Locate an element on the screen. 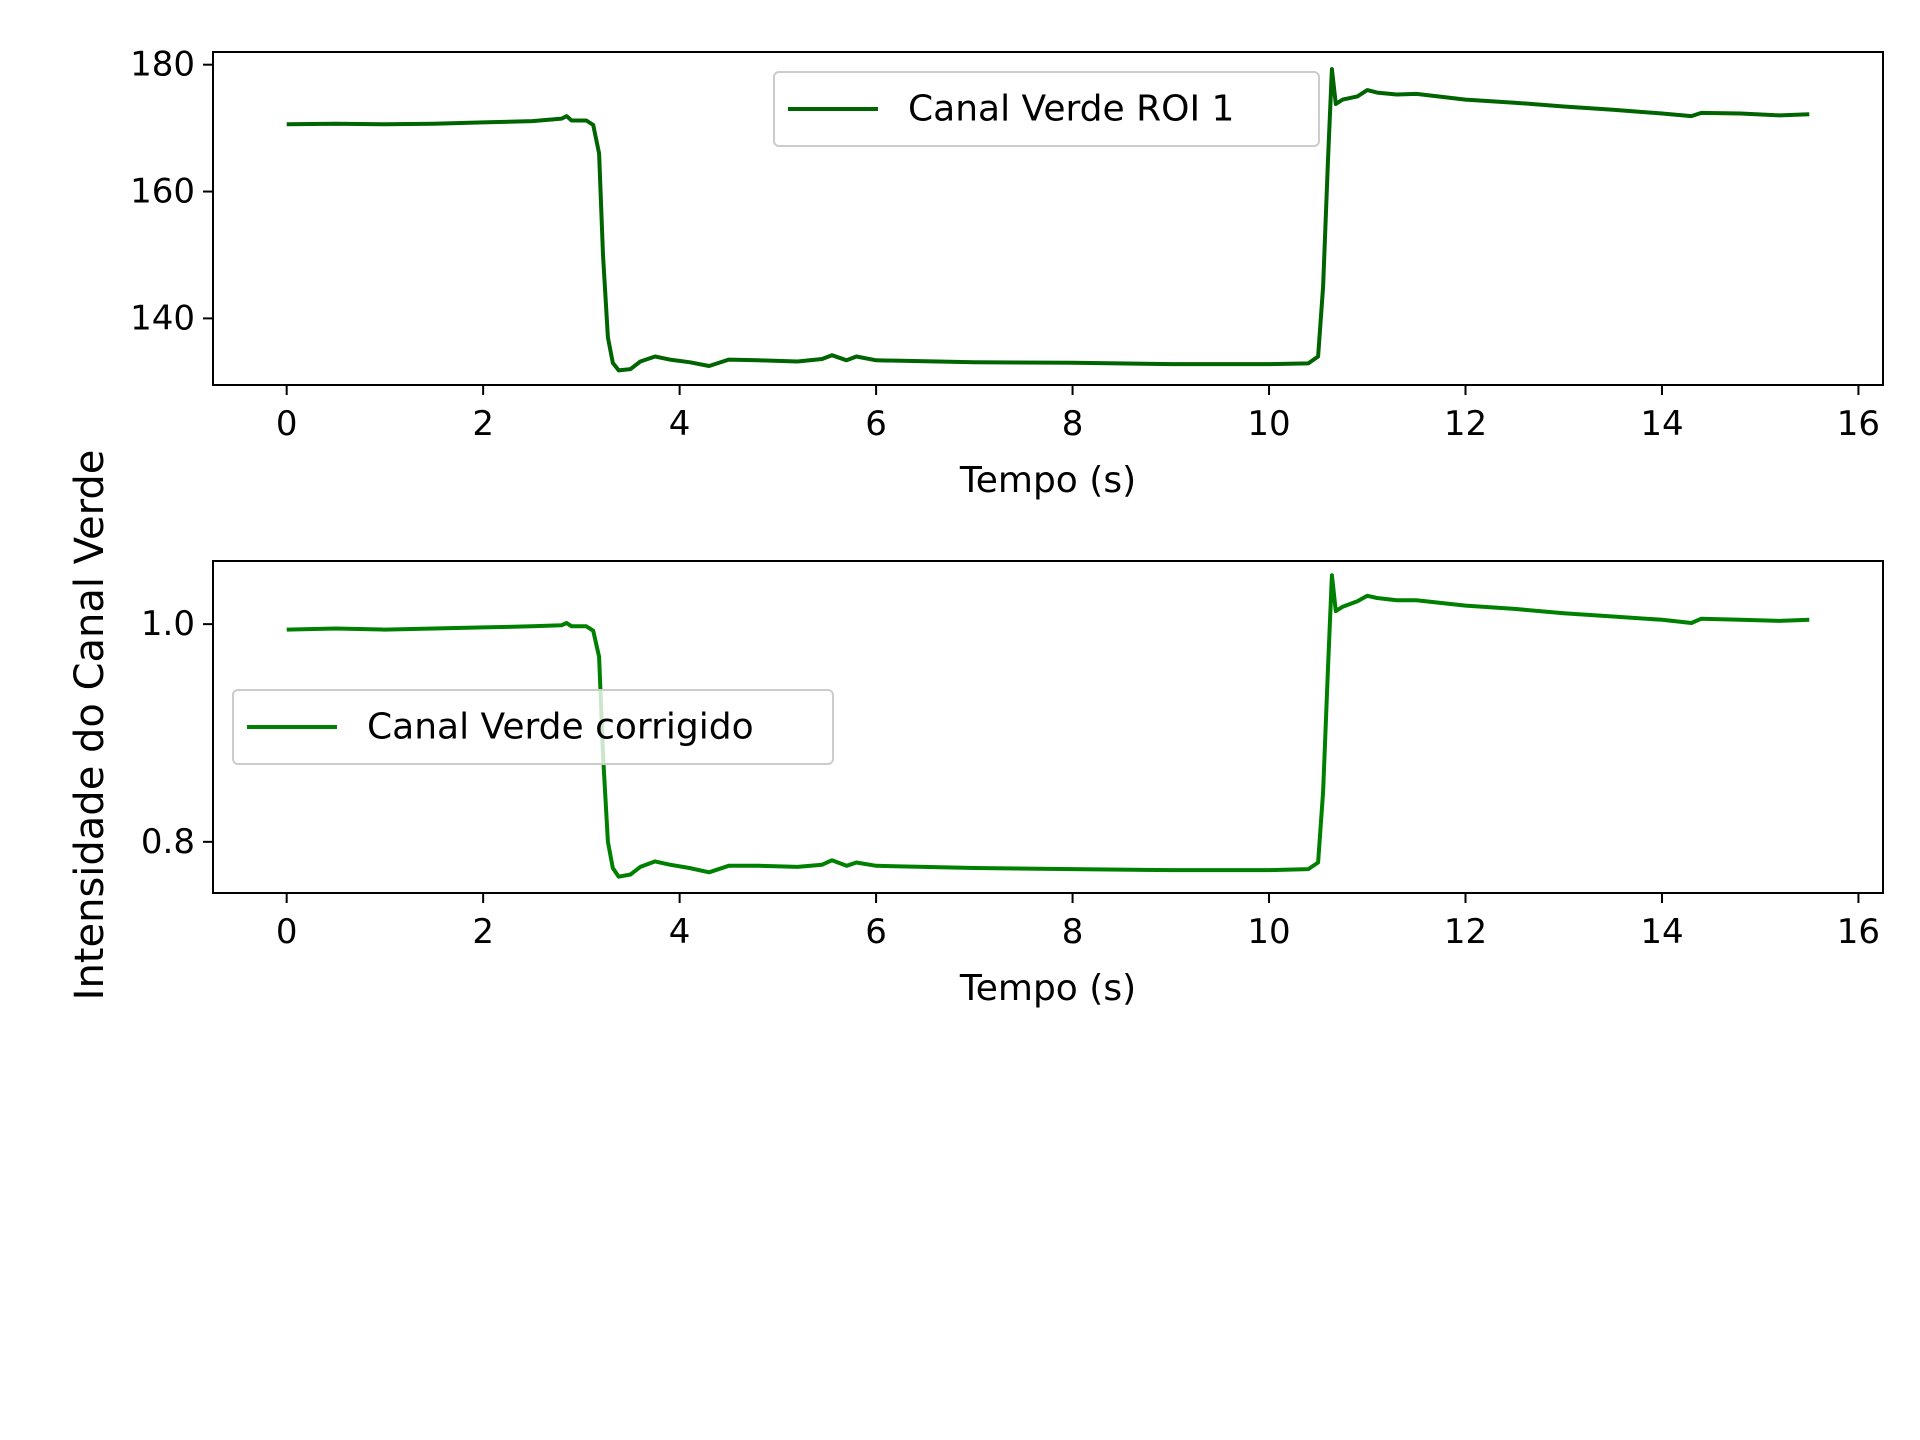  y-tick-label: 140 is located at coordinates (162, 318).